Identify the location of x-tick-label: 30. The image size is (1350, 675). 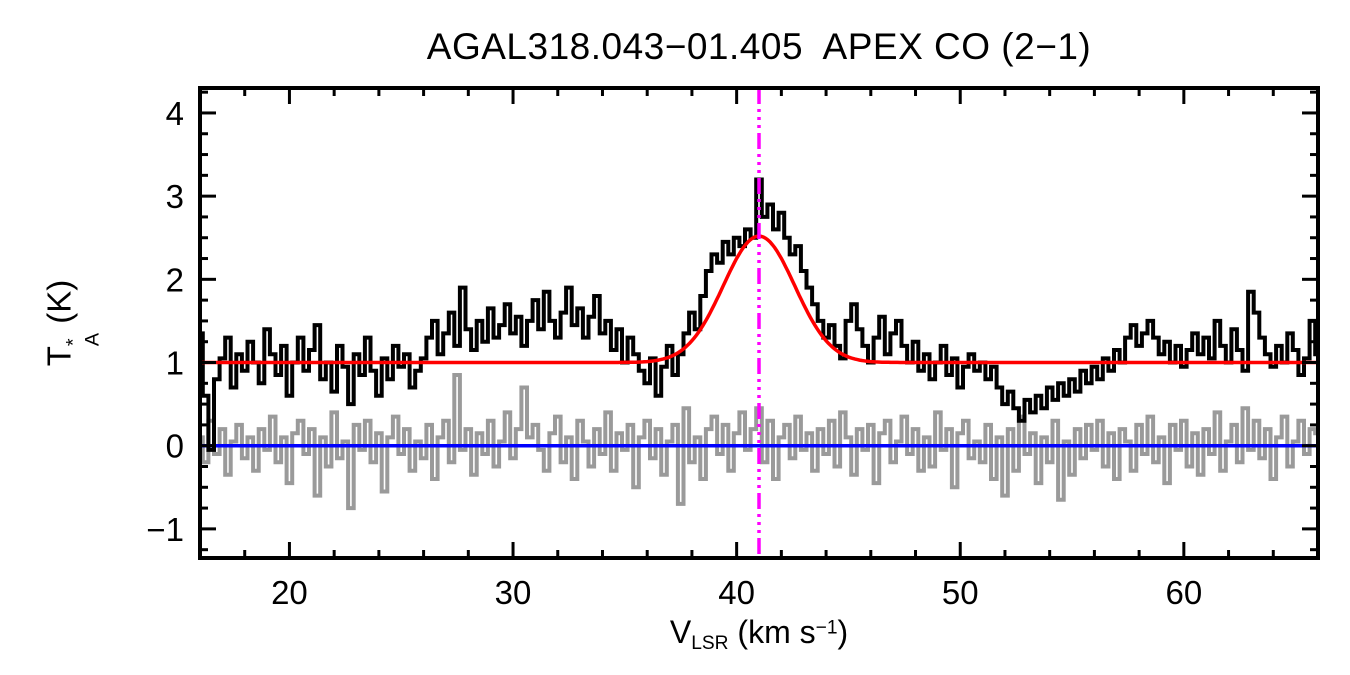
(513, 592).